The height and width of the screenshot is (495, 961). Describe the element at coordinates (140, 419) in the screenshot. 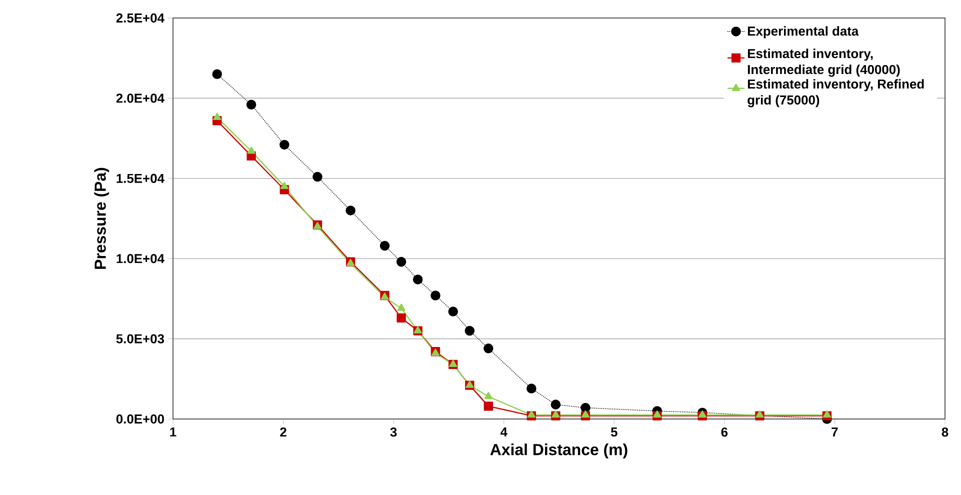

I see `y-tick-label: 0.0E+00` at that location.